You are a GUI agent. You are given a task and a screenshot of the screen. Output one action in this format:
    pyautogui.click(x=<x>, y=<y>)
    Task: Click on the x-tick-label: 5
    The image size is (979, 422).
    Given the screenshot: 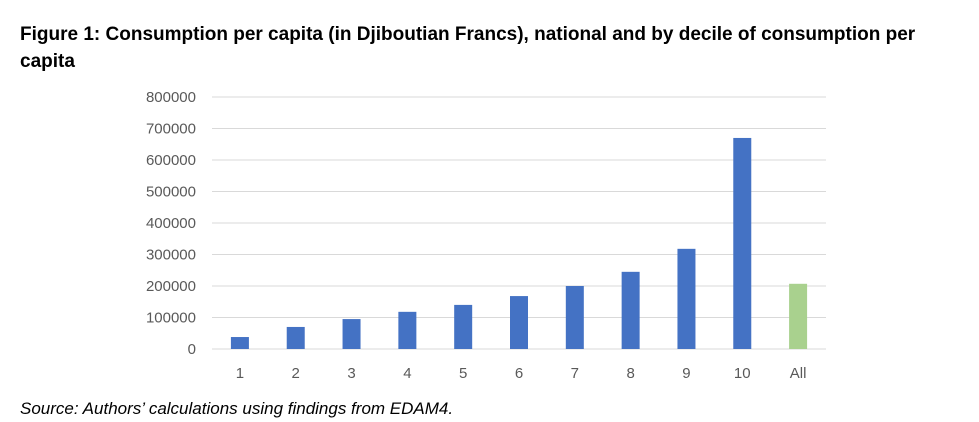 What is the action you would take?
    pyautogui.click(x=463, y=373)
    